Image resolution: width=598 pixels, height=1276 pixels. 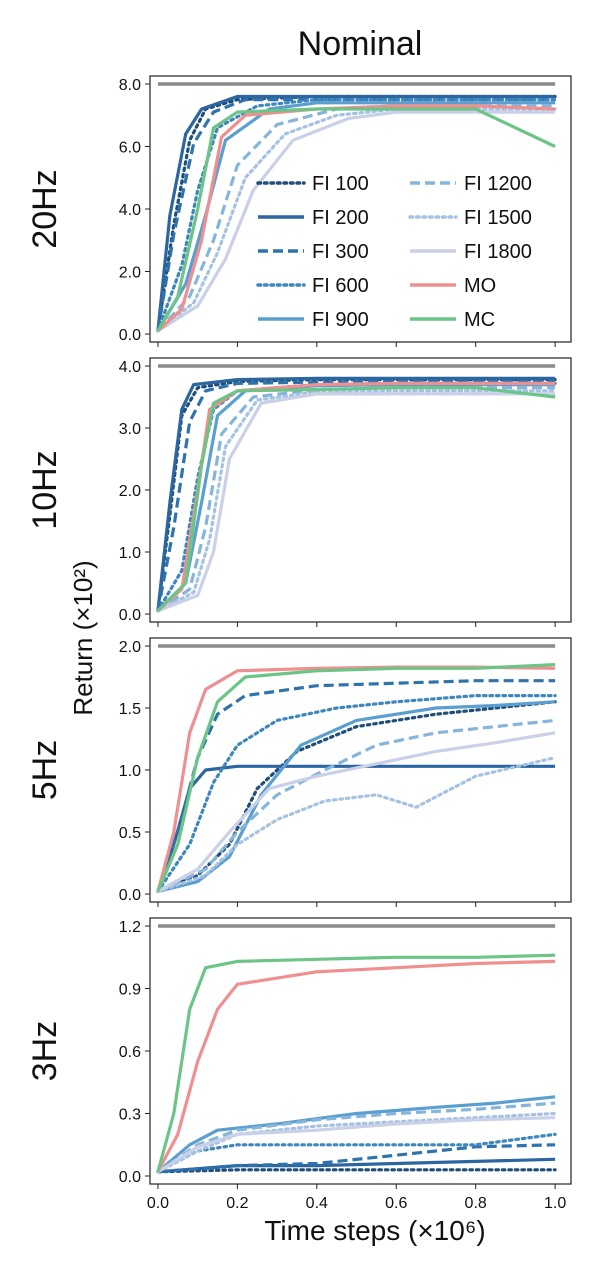 What do you see at coordinates (340, 252) in the screenshot?
I see `legend-label: FI 300` at bounding box center [340, 252].